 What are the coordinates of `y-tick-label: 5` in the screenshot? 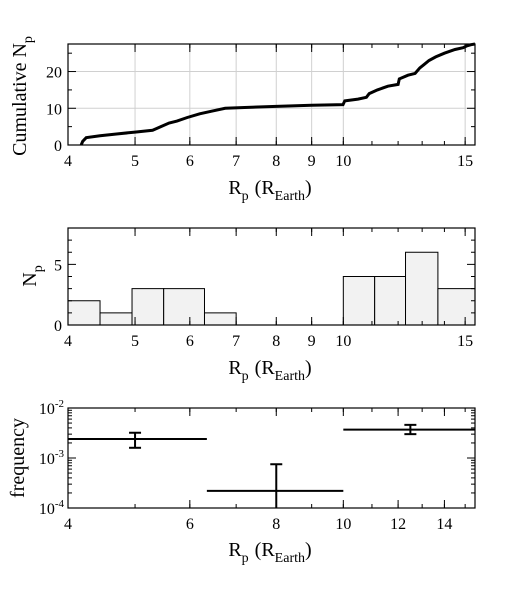 It's located at (58, 265).